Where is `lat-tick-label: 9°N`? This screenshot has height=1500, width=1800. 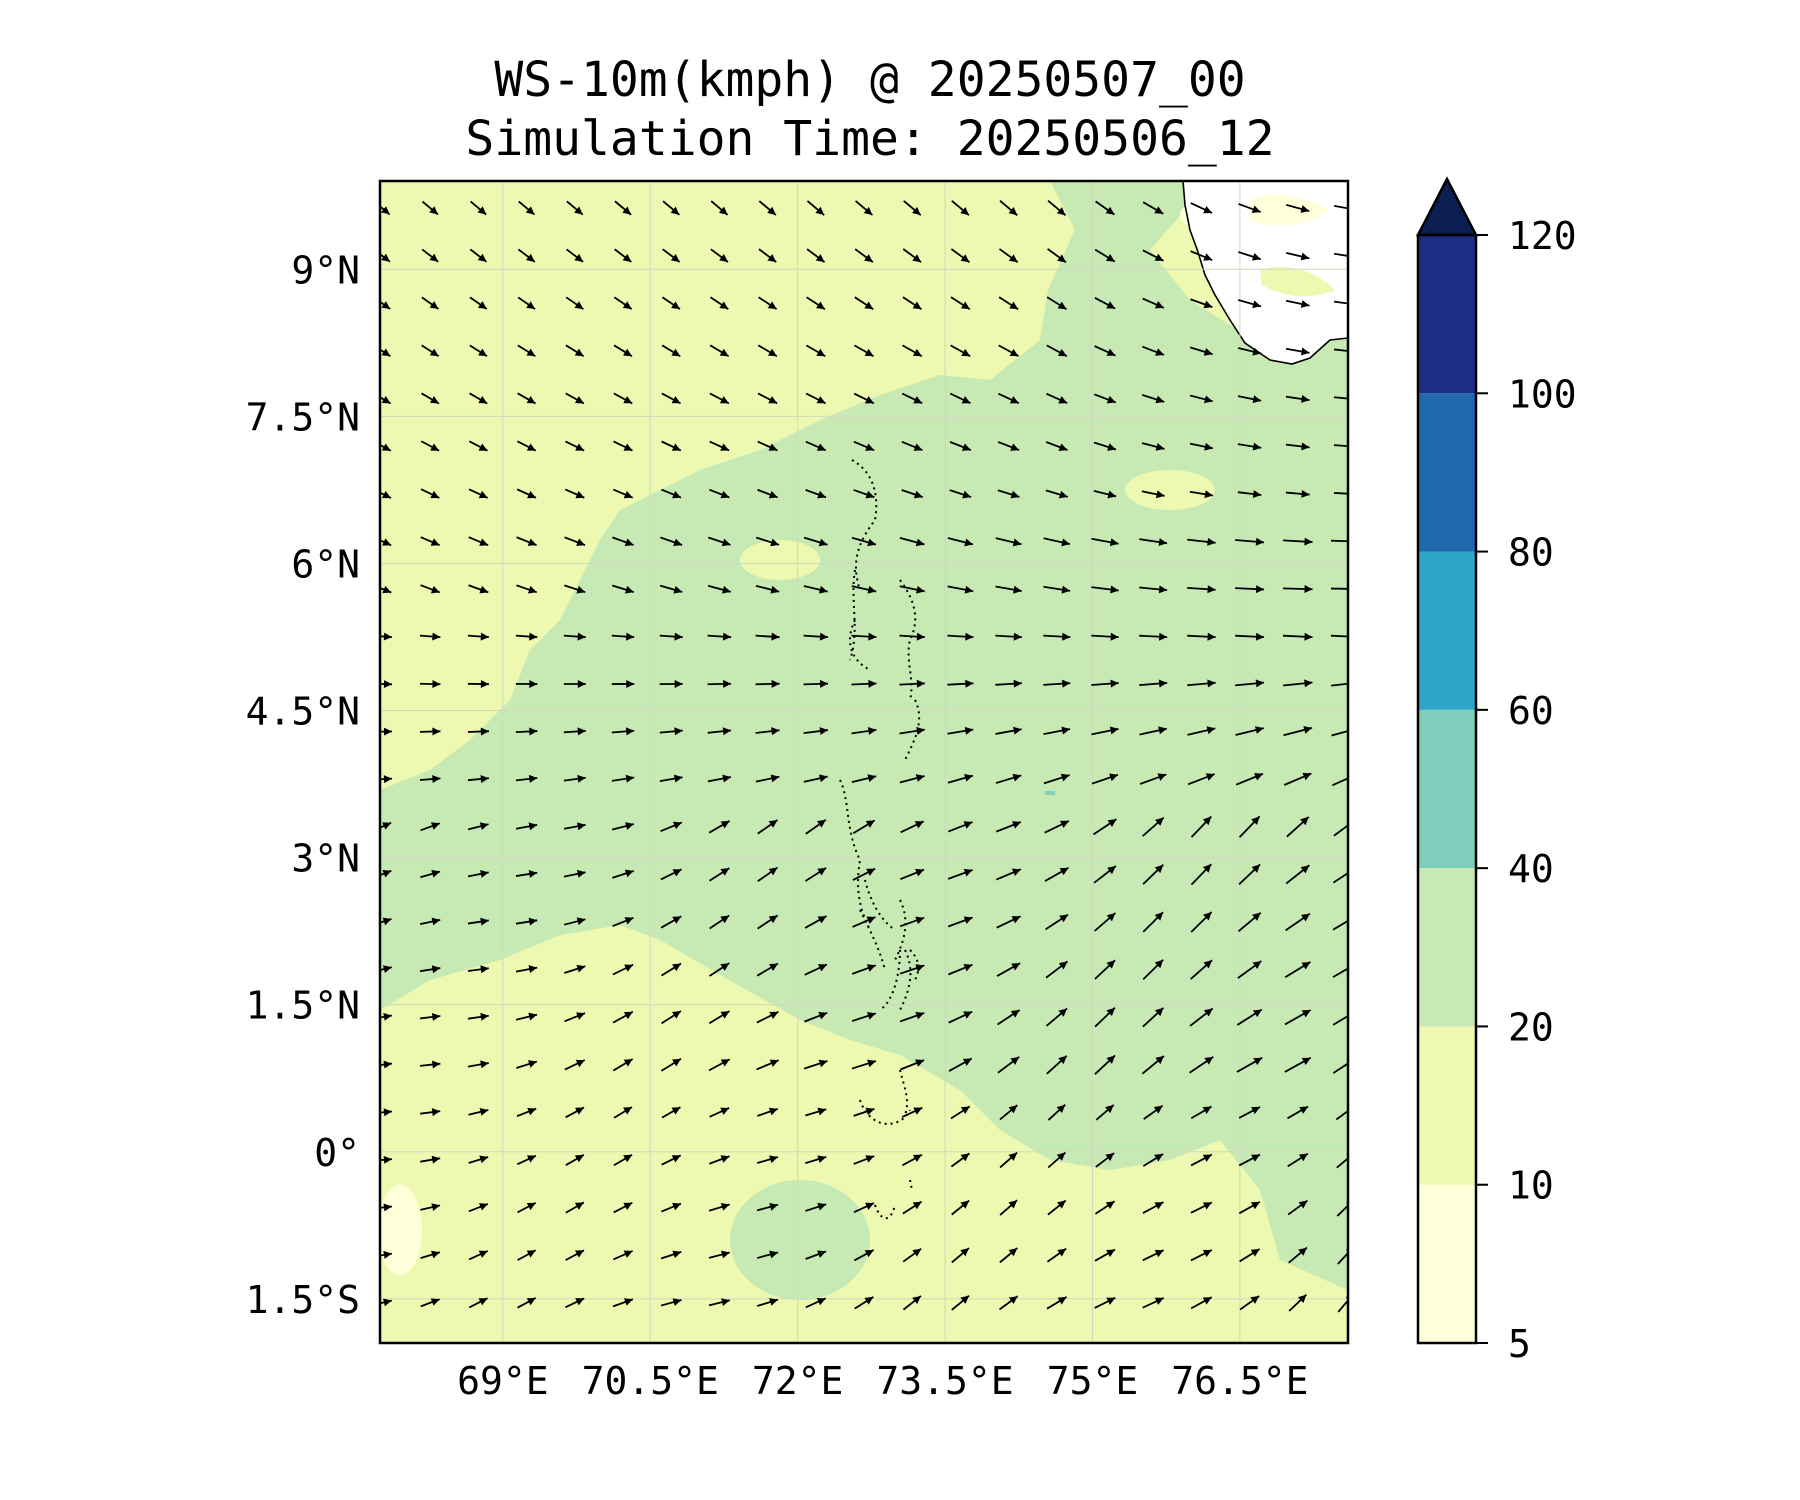
lat-tick-label: 9°N is located at coordinates (325, 270).